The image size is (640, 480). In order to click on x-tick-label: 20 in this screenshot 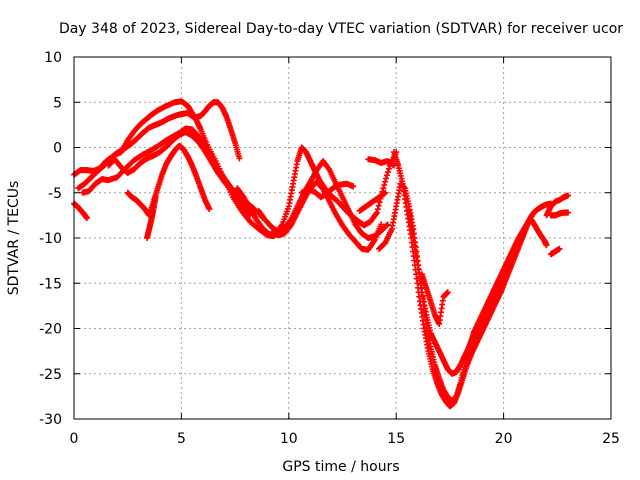, I will do `click(504, 439)`.